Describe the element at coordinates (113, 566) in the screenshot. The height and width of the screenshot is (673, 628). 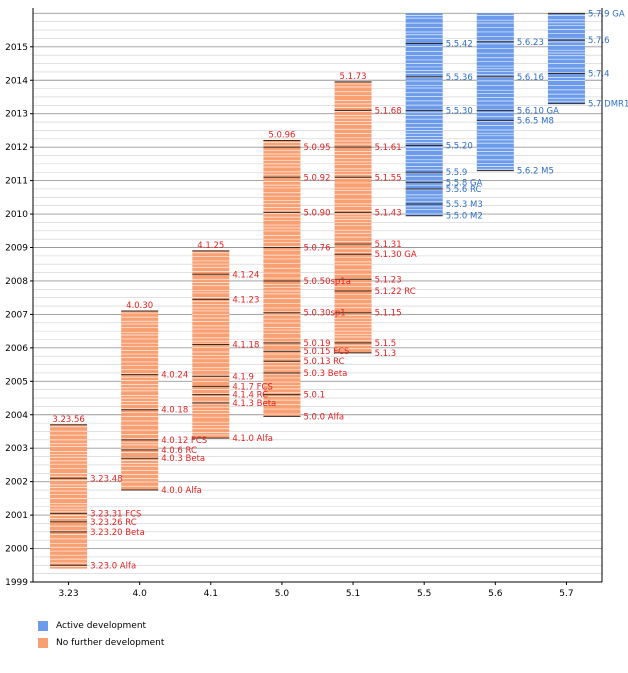
I see `version-label: 3.23.0 Alfa` at that location.